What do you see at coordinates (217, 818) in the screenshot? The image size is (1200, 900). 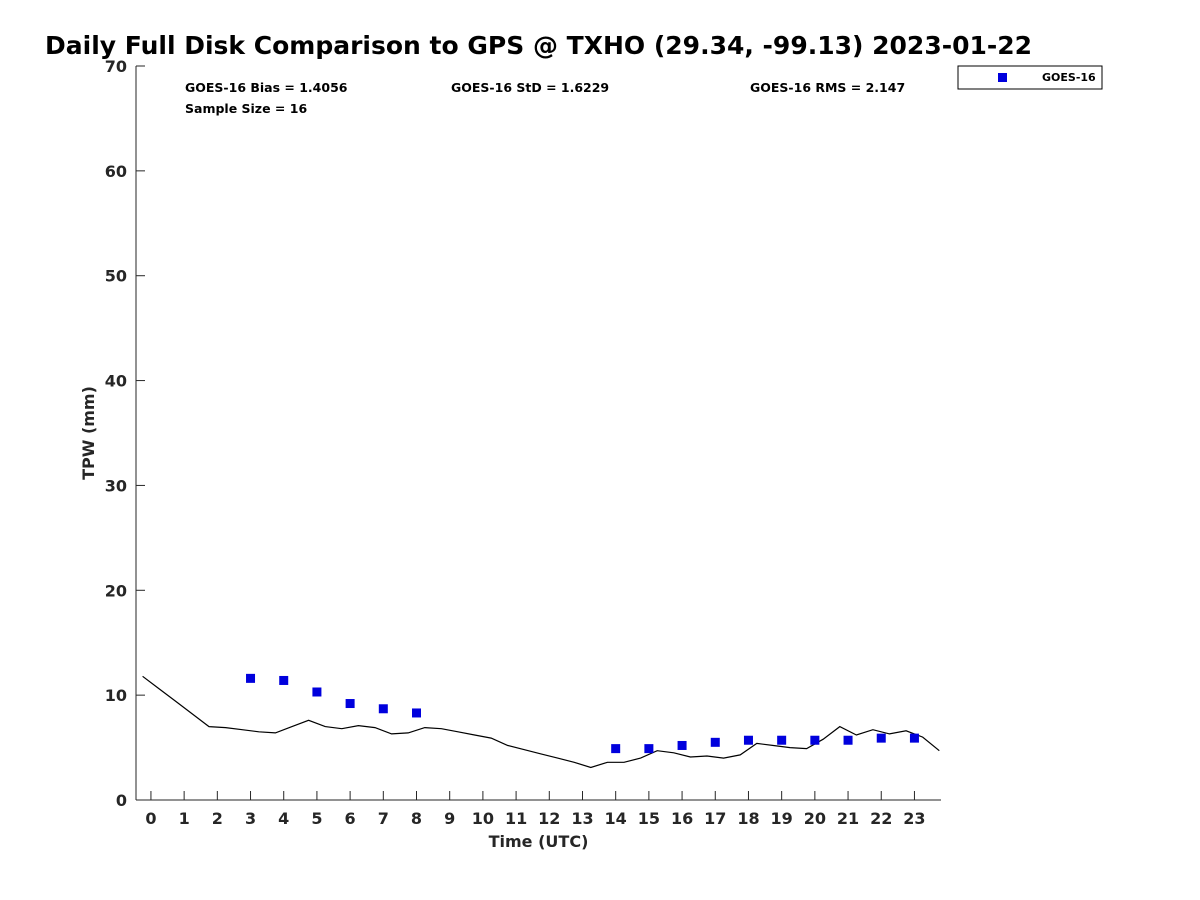 I see `x-tick-label: 2` at bounding box center [217, 818].